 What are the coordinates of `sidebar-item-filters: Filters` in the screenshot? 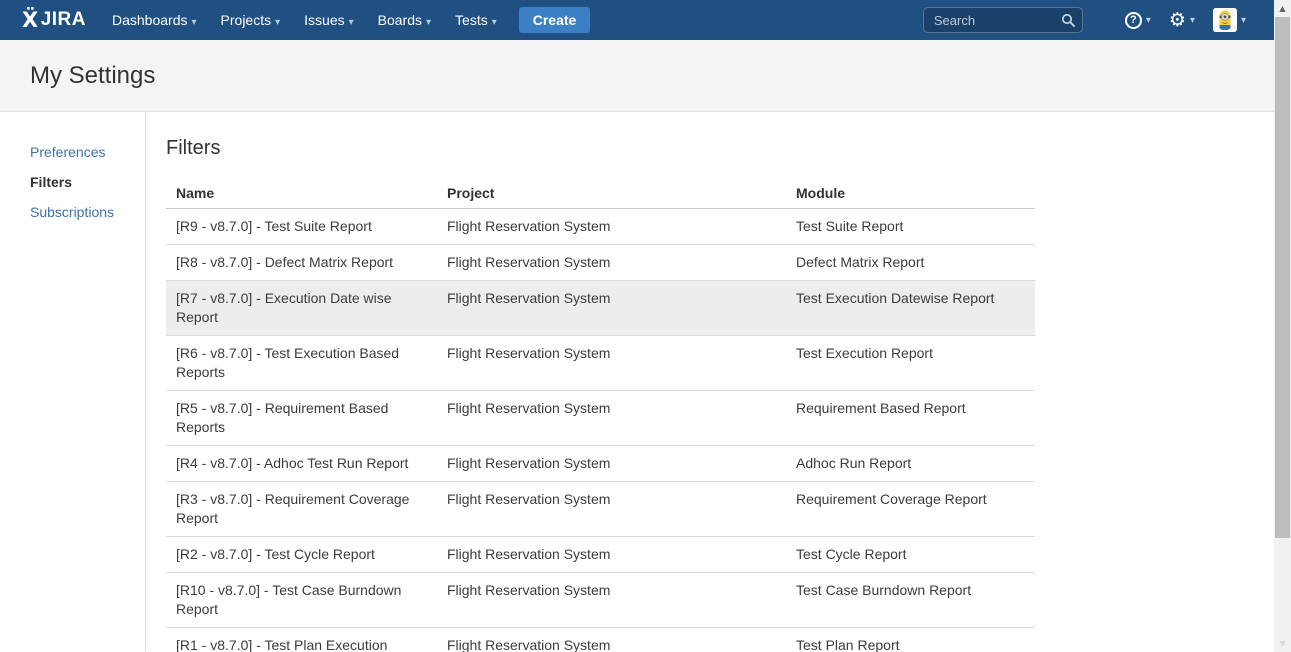 It's located at (51, 182).